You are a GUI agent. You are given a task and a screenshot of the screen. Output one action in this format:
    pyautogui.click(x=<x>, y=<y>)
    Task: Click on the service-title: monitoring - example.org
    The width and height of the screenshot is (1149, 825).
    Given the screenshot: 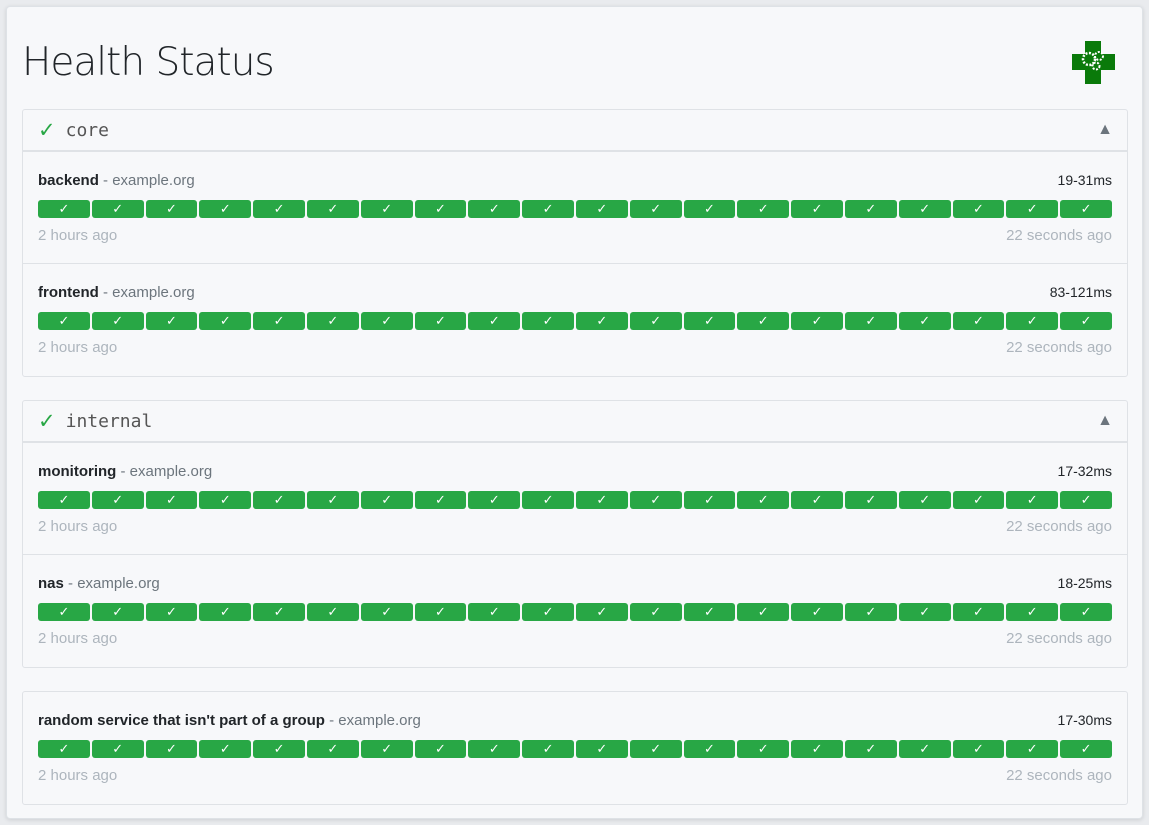 What is the action you would take?
    pyautogui.click(x=125, y=471)
    